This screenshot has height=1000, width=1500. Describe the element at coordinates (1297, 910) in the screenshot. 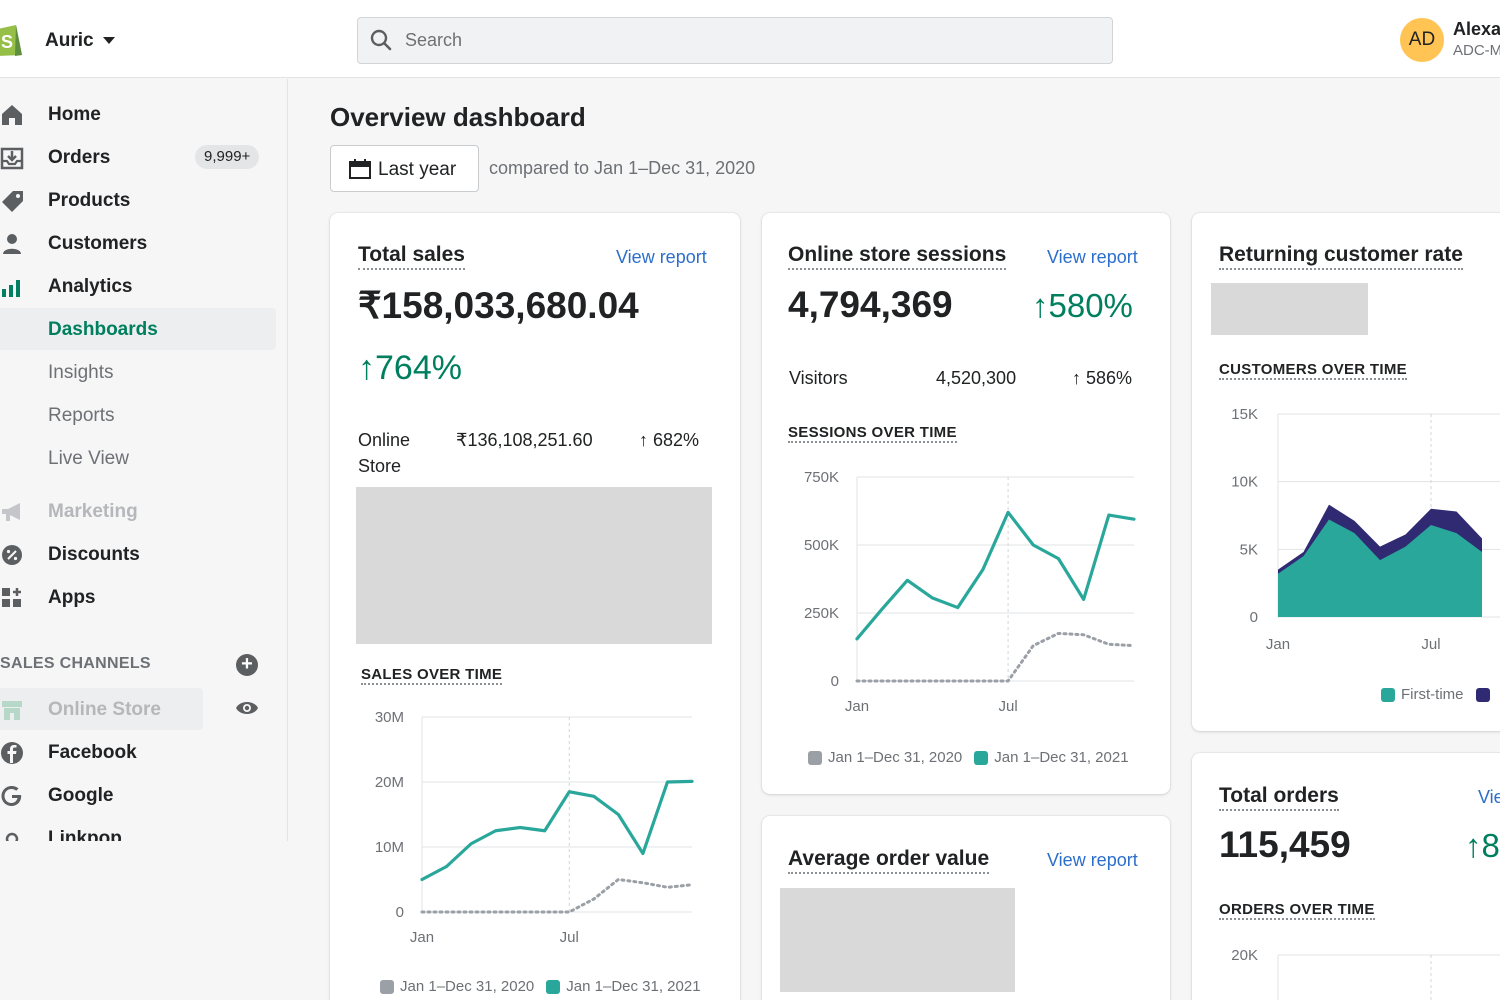

I see `chart-title: ORDERS OVER TIME` at that location.